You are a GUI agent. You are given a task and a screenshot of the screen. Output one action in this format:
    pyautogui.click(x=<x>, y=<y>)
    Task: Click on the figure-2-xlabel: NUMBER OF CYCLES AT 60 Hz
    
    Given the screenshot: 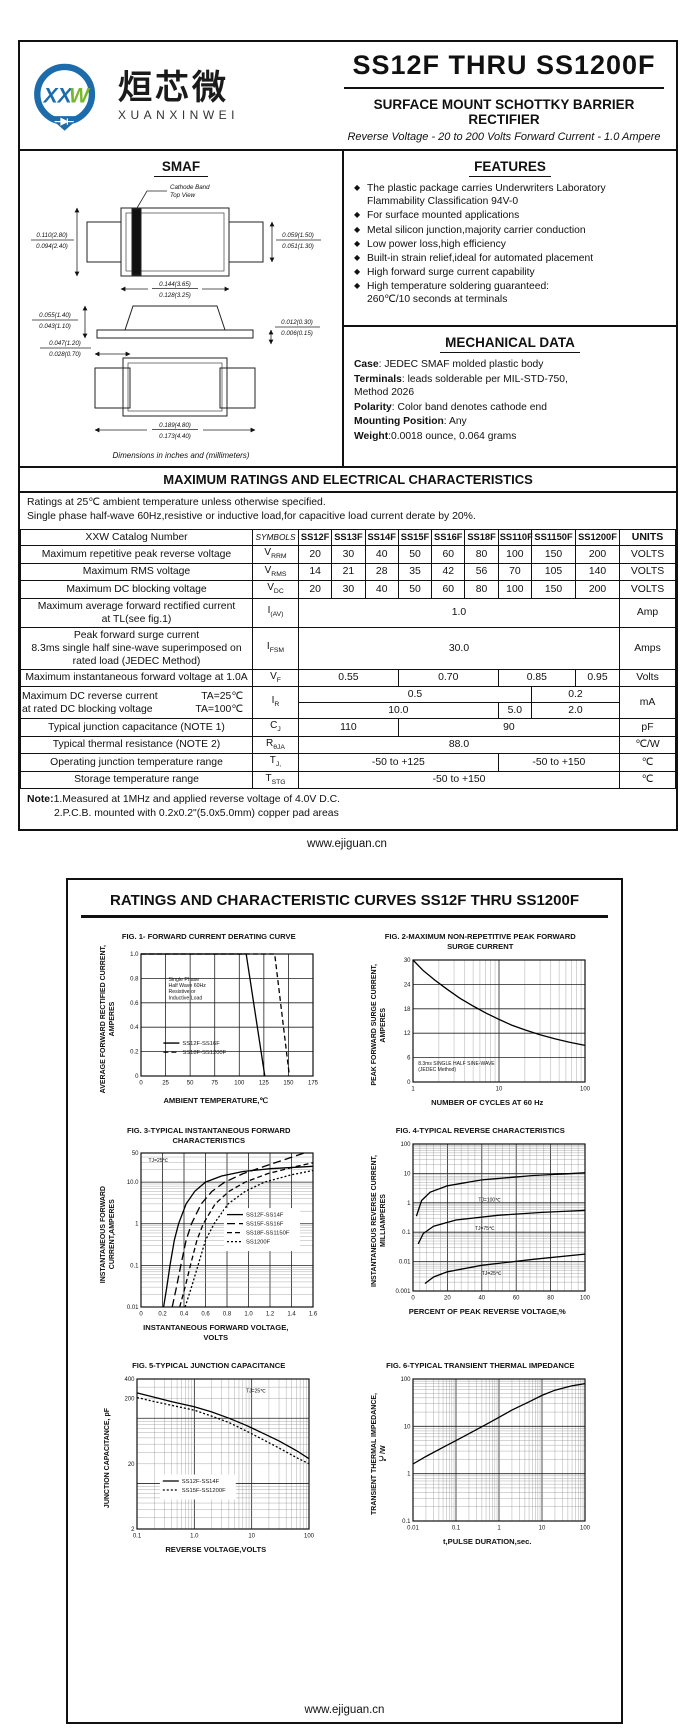 What is the action you would take?
    pyautogui.click(x=487, y=1102)
    